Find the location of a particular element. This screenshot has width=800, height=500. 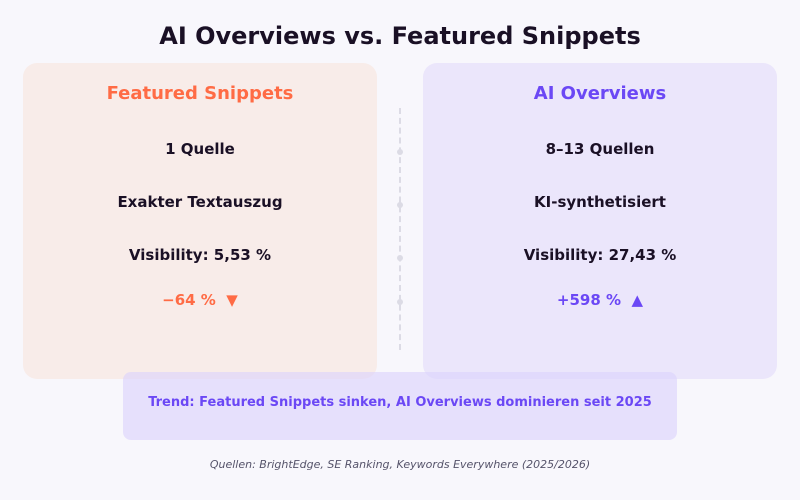

sources-count: 8–13 Quellen is located at coordinates (600, 149).